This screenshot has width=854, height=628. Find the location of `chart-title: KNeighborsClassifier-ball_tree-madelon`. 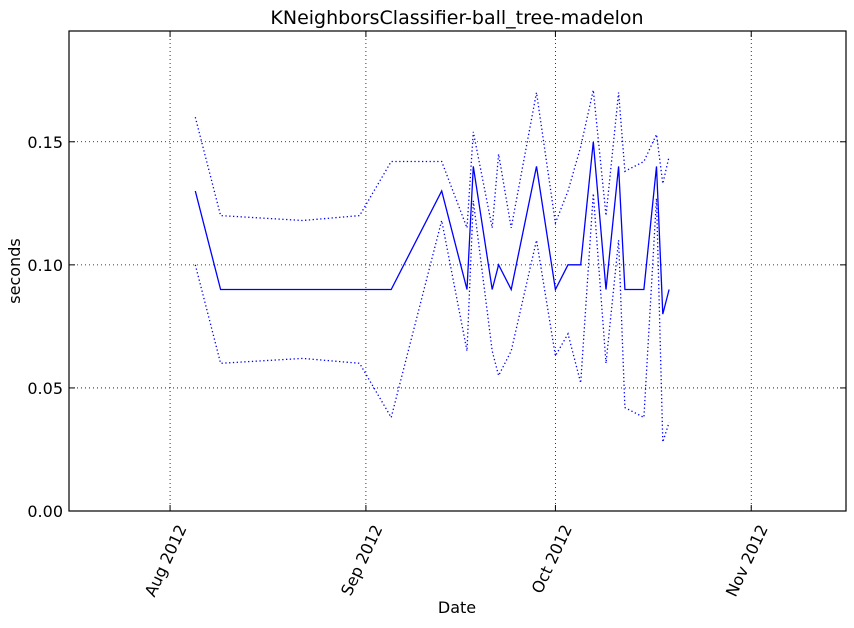

chart-title: KNeighborsClassifier-ball_tree-madelon is located at coordinates (456, 18).